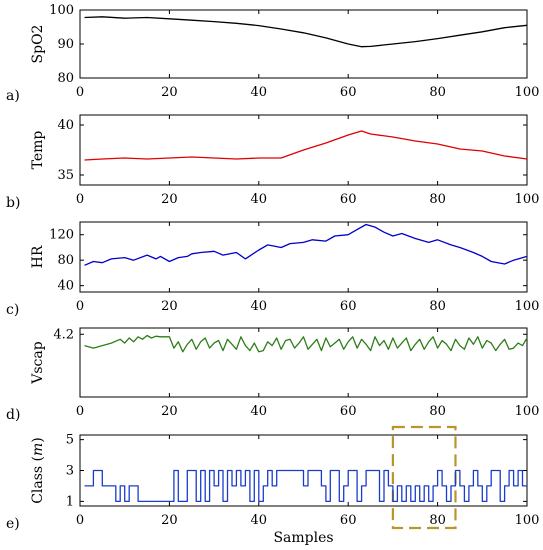  Describe the element at coordinates (13, 203) in the screenshot. I see `panel-2-letter: b)` at that location.